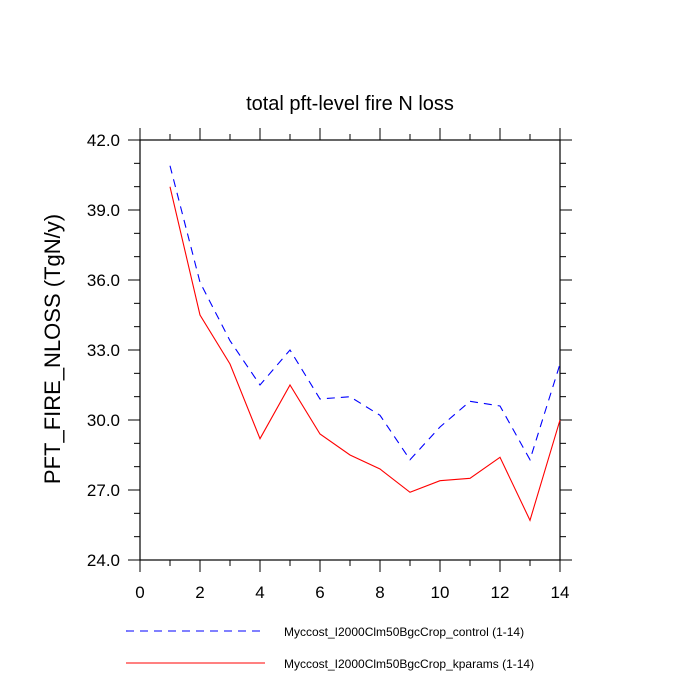 The width and height of the screenshot is (700, 700). Describe the element at coordinates (103, 420) in the screenshot. I see `y-tick-label: 30.0` at that location.